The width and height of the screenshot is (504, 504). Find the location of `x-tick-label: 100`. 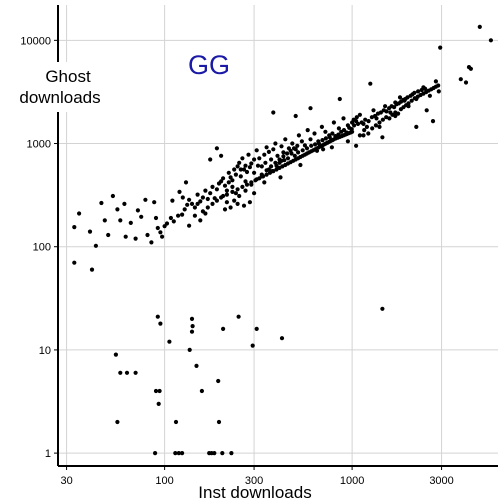

x-tick-label: 100 is located at coordinates (164, 481).